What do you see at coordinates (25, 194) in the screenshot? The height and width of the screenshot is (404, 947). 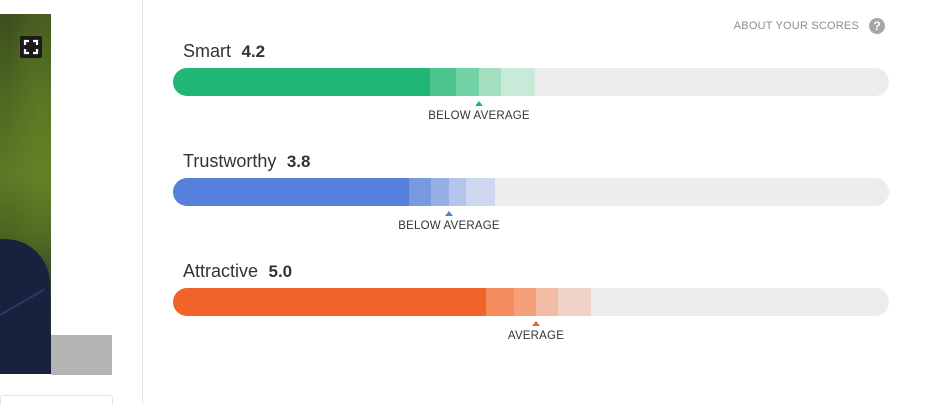 I see `user-photo` at bounding box center [25, 194].